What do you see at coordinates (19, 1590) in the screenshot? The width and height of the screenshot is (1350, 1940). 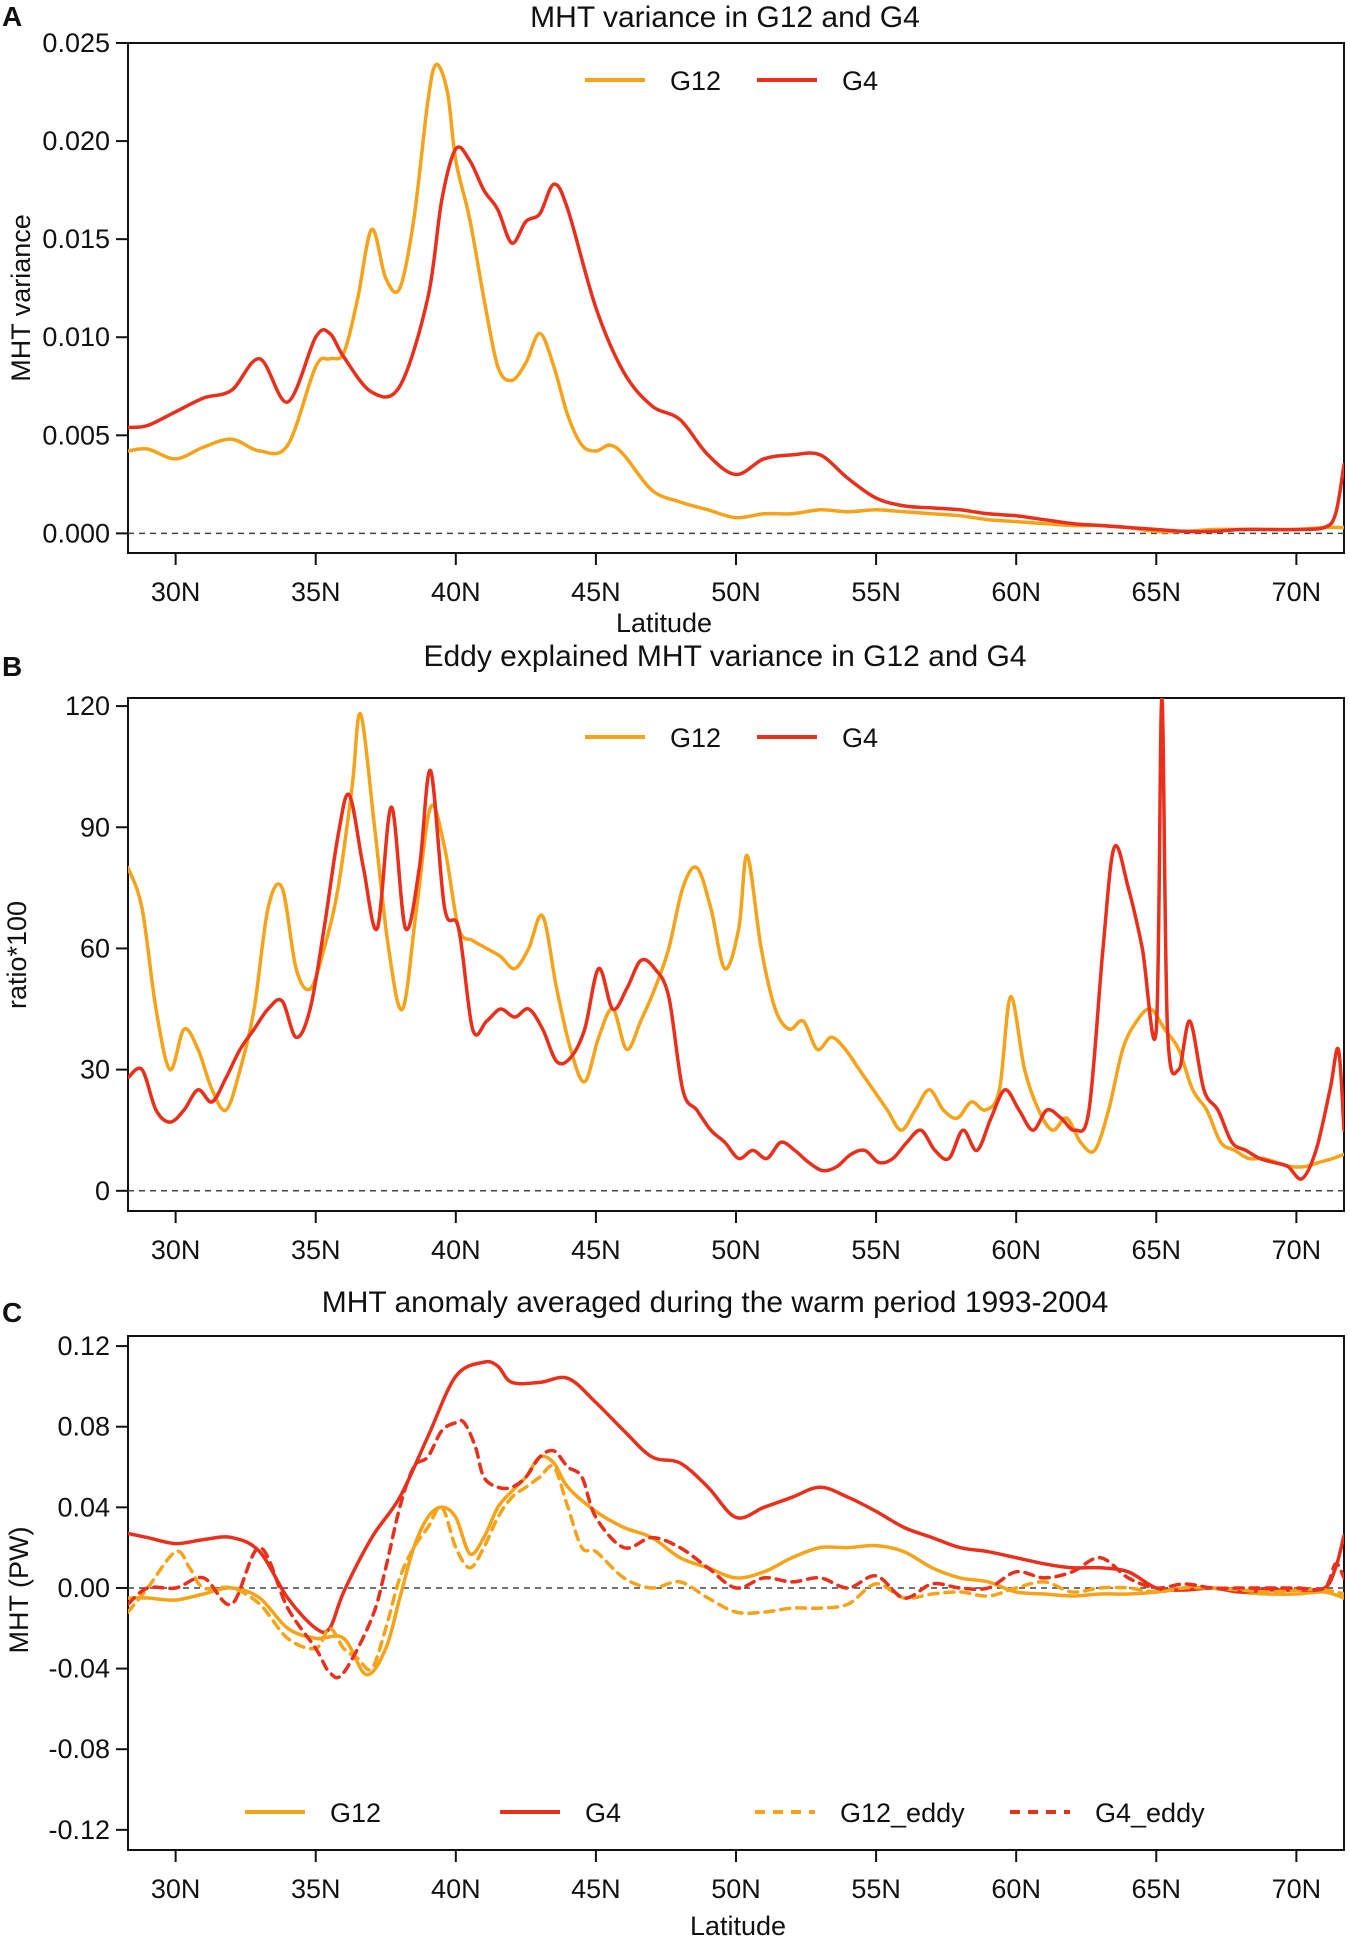 I see `panel-c-y-label: MHT (PW)` at bounding box center [19, 1590].